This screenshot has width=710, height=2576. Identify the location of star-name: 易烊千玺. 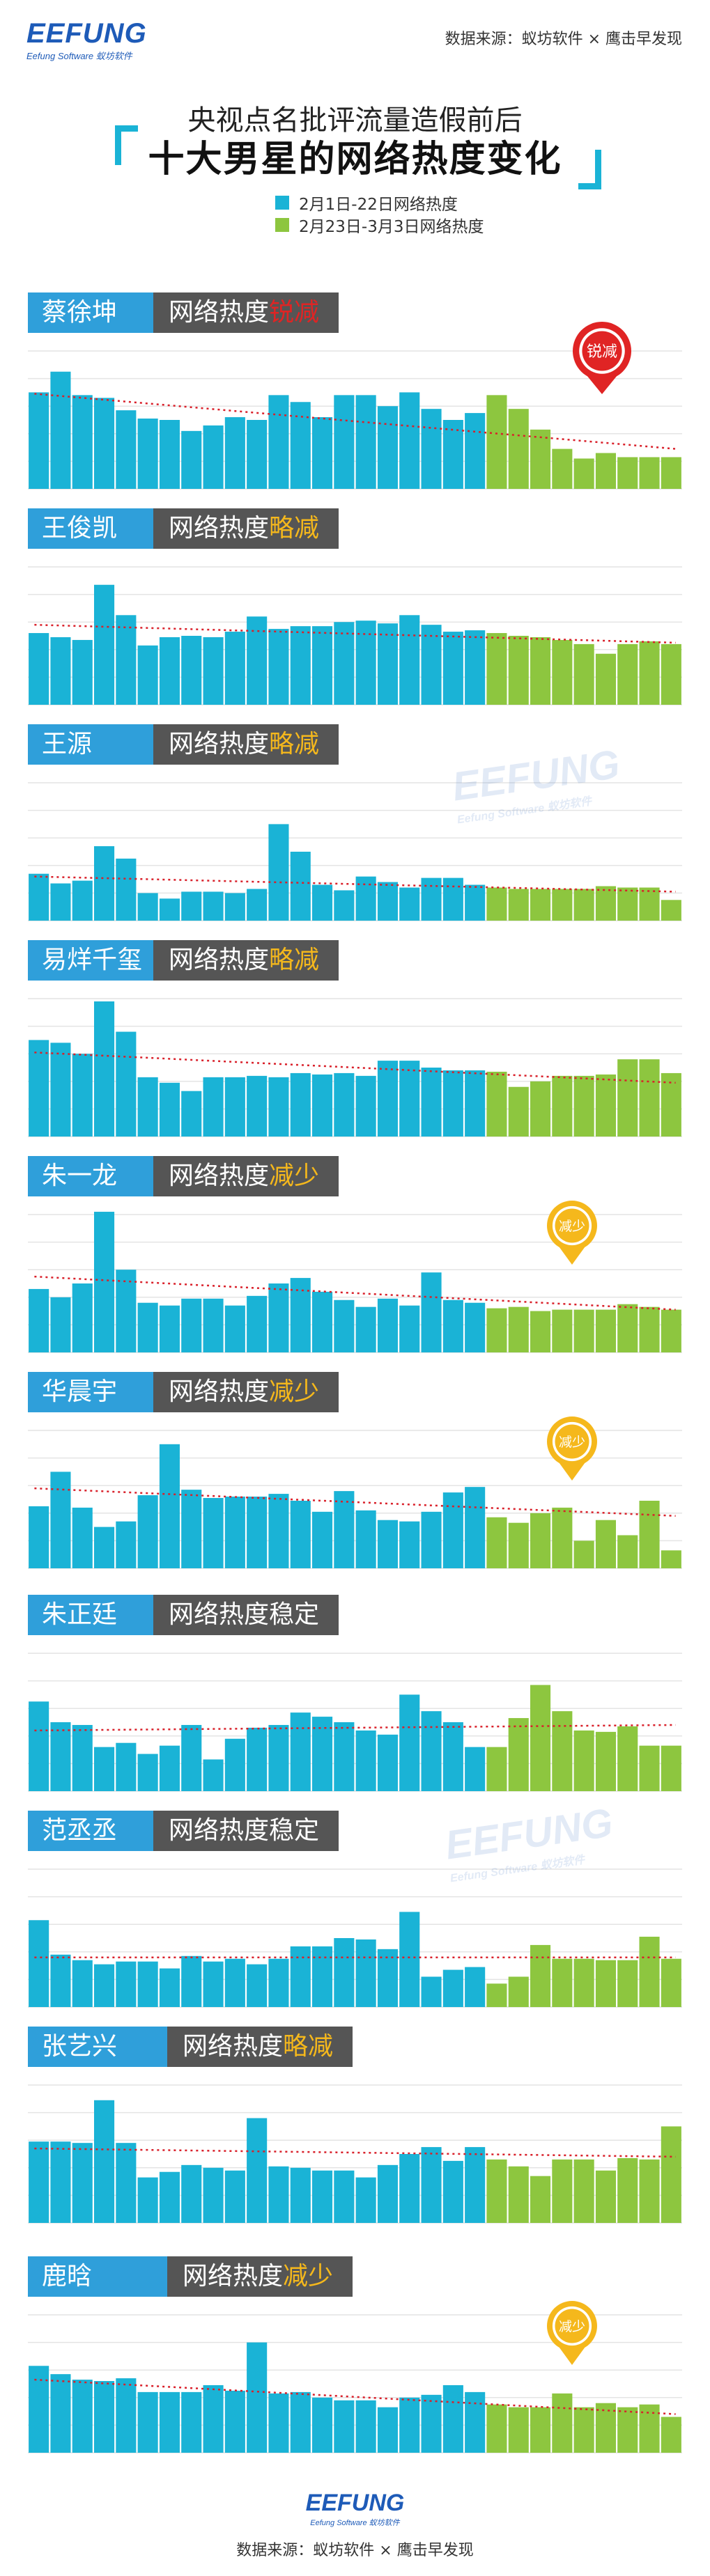
(91, 960).